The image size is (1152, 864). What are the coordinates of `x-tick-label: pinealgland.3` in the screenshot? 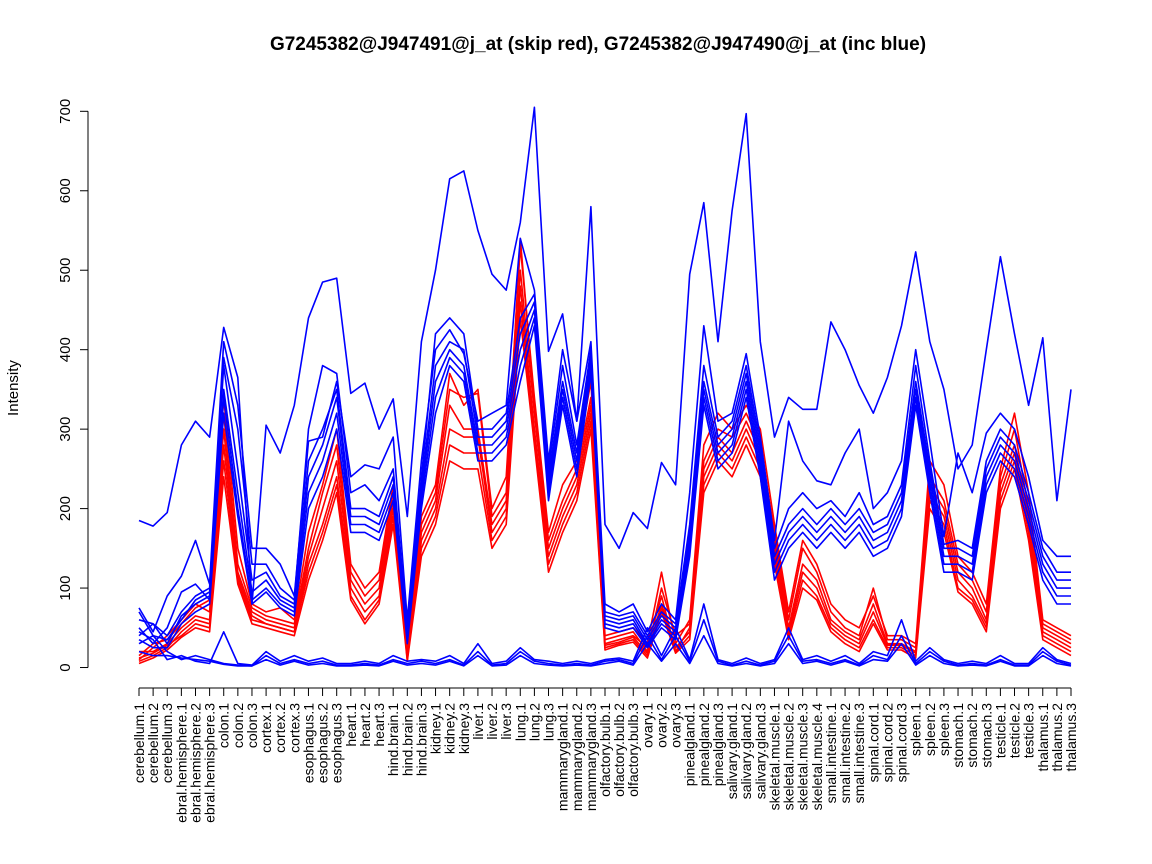 It's located at (718, 745).